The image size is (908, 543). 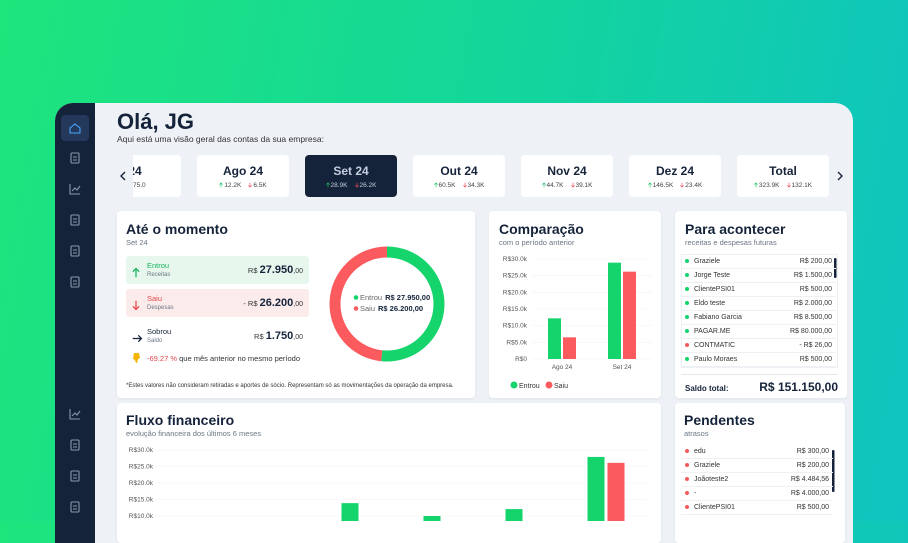 I want to click on home-icon, so click(x=75, y=128).